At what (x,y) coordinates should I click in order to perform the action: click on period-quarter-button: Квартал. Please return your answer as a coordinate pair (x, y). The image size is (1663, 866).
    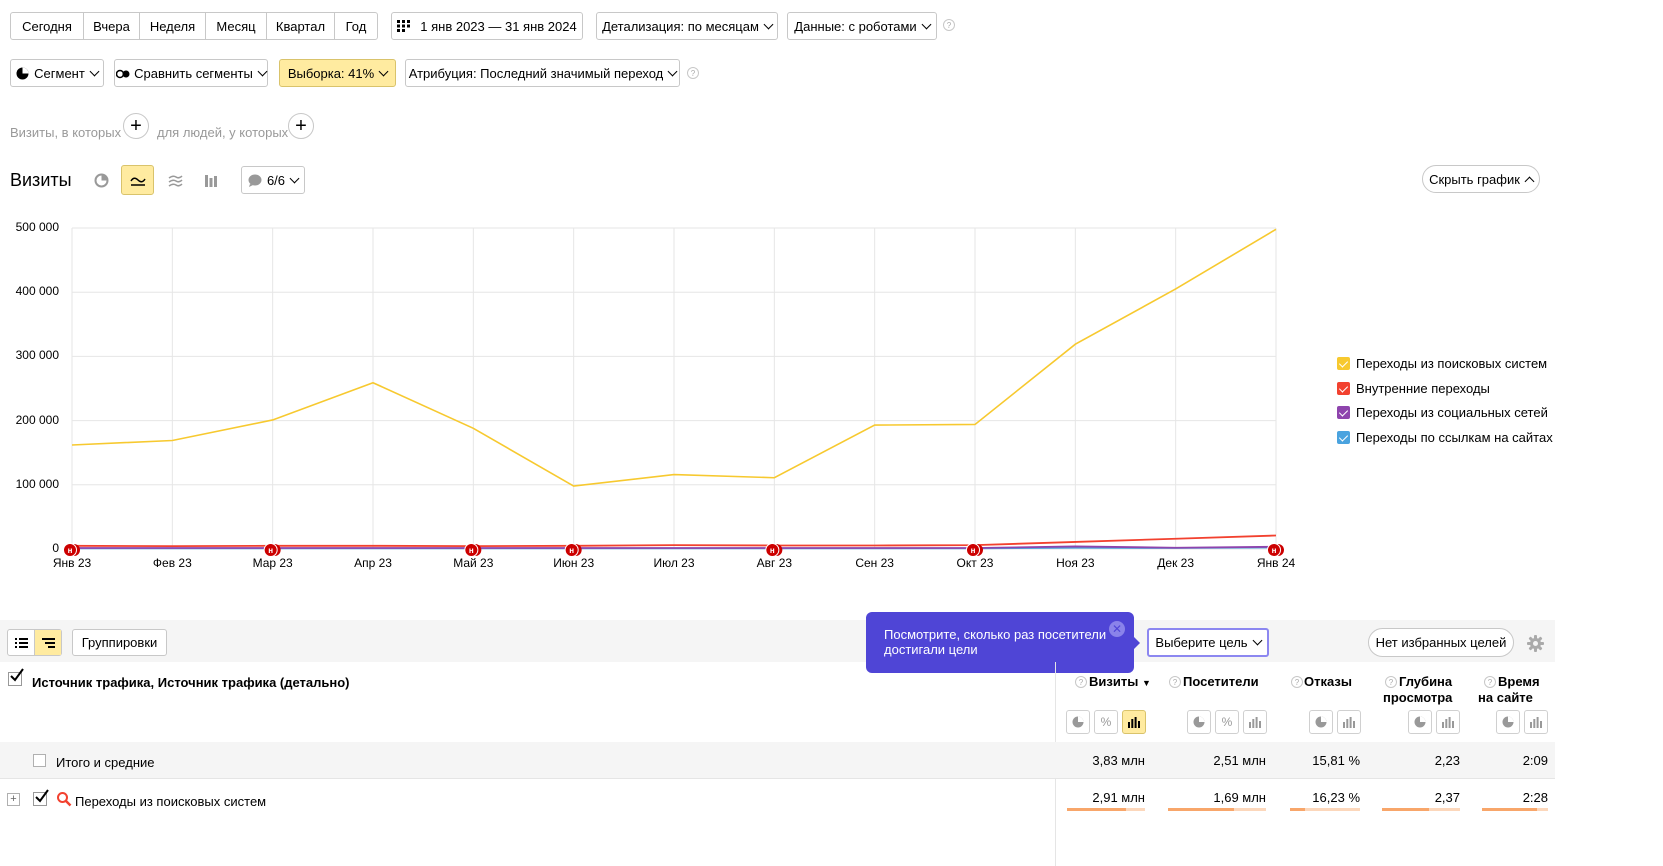
    Looking at the image, I should click on (301, 26).